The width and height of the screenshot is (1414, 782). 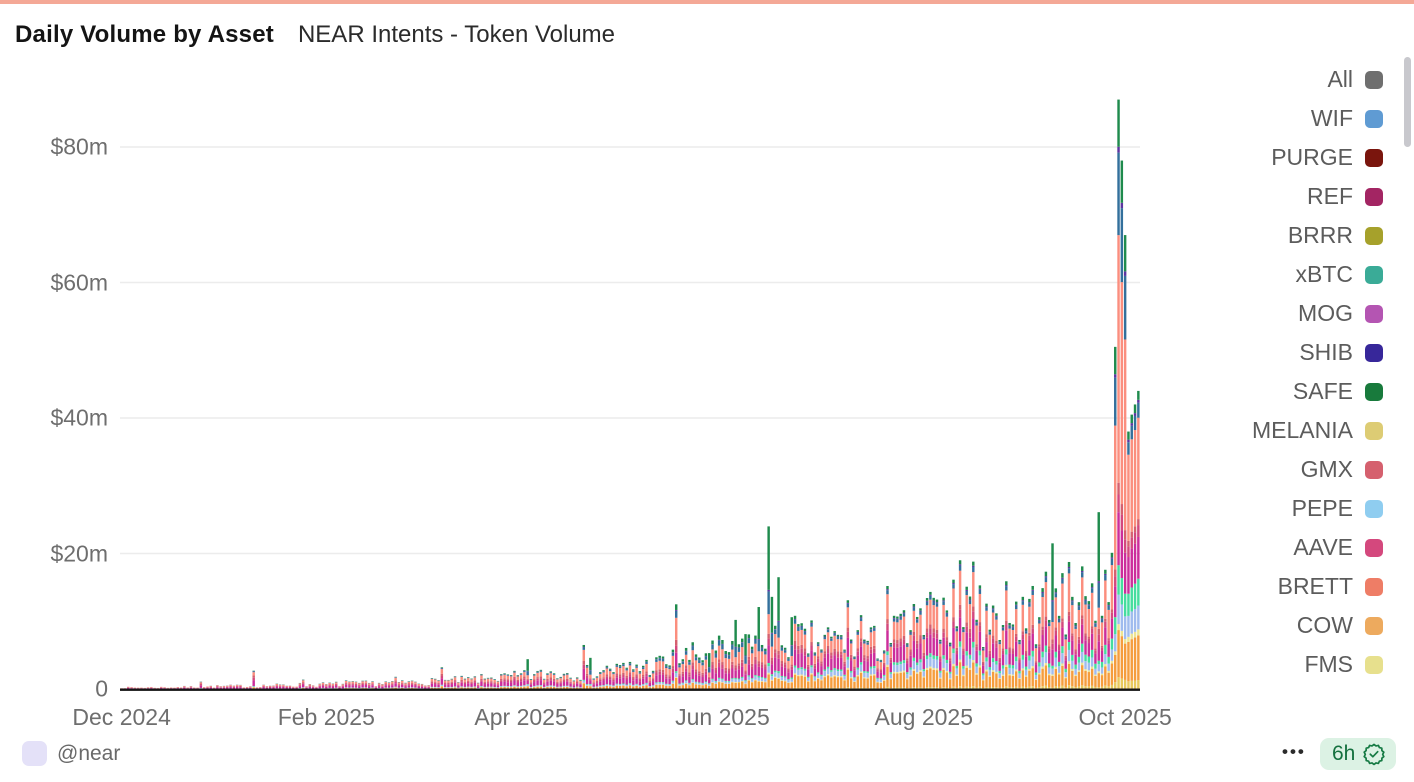 What do you see at coordinates (1317, 469) in the screenshot?
I see `legend-item-gmx: GMX` at bounding box center [1317, 469].